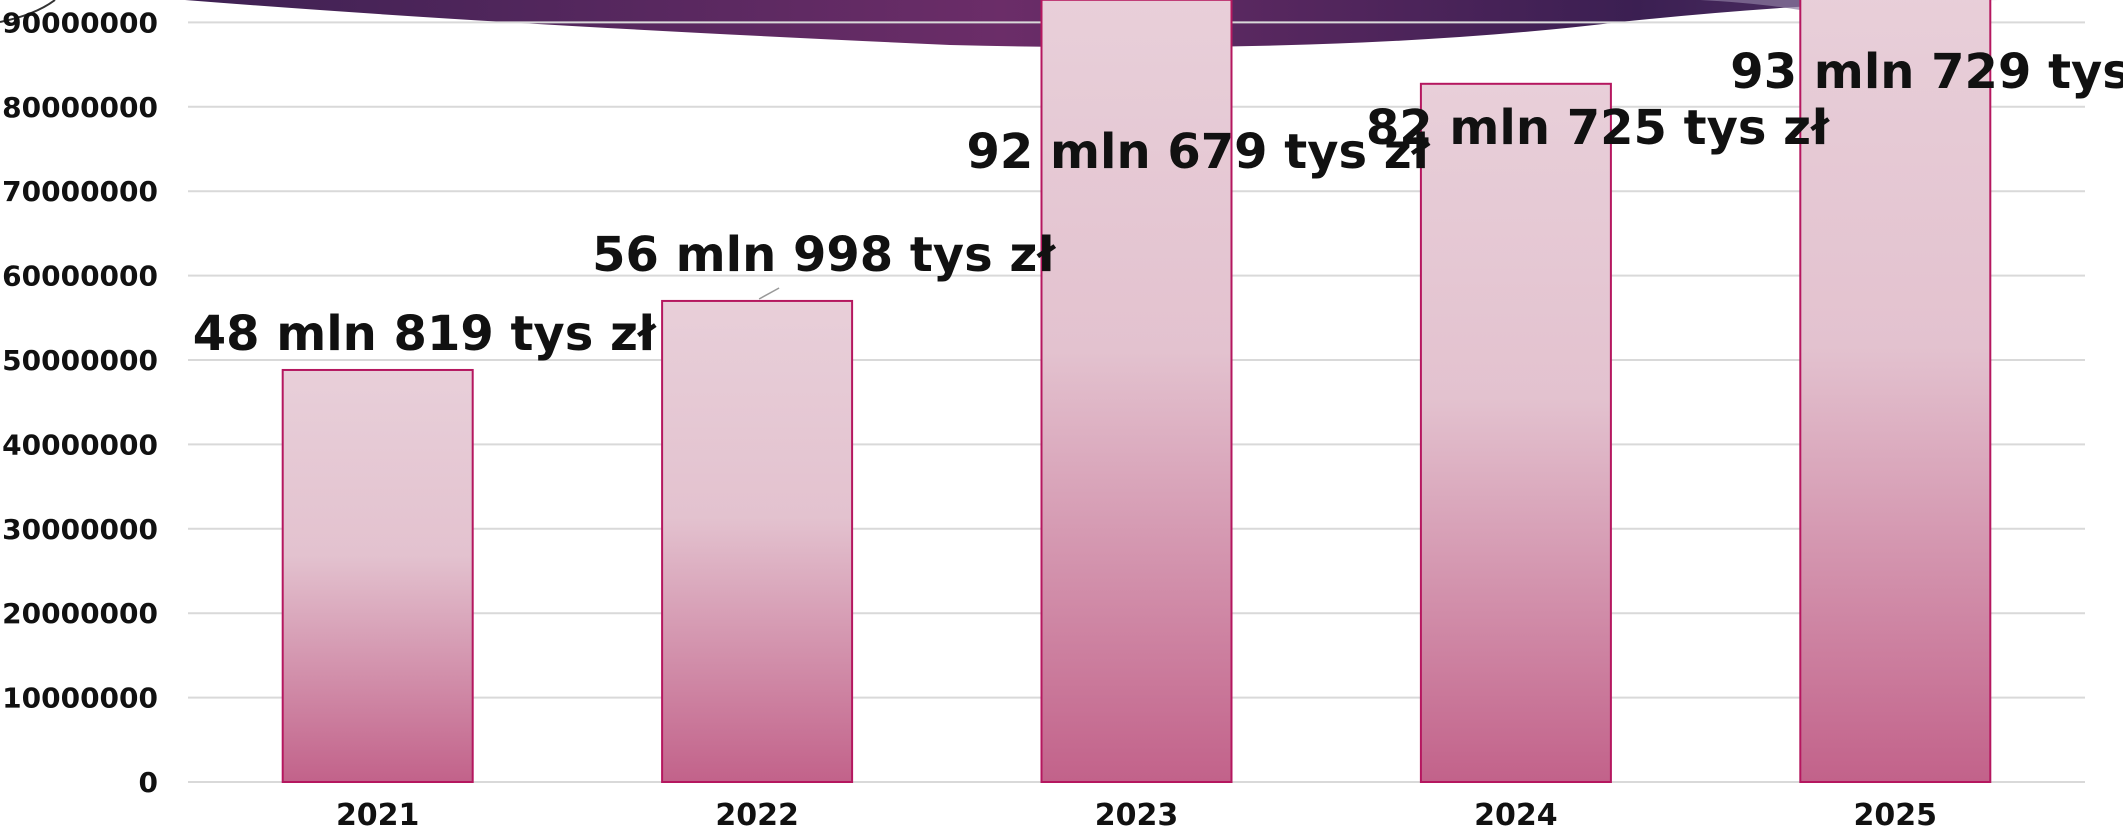  Describe the element at coordinates (80, 360) in the screenshot. I see `y-tick-label: 50000000` at that location.